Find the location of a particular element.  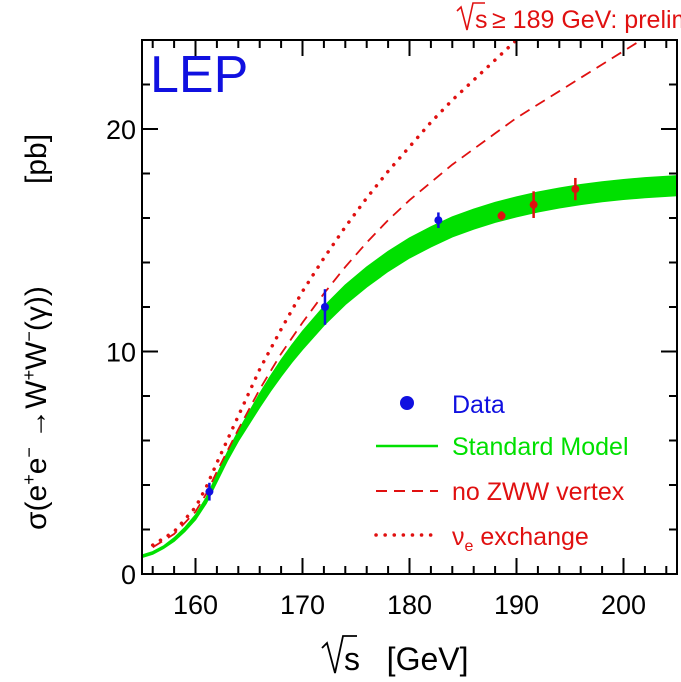

sqrt-symbol is located at coordinates (470, 16).